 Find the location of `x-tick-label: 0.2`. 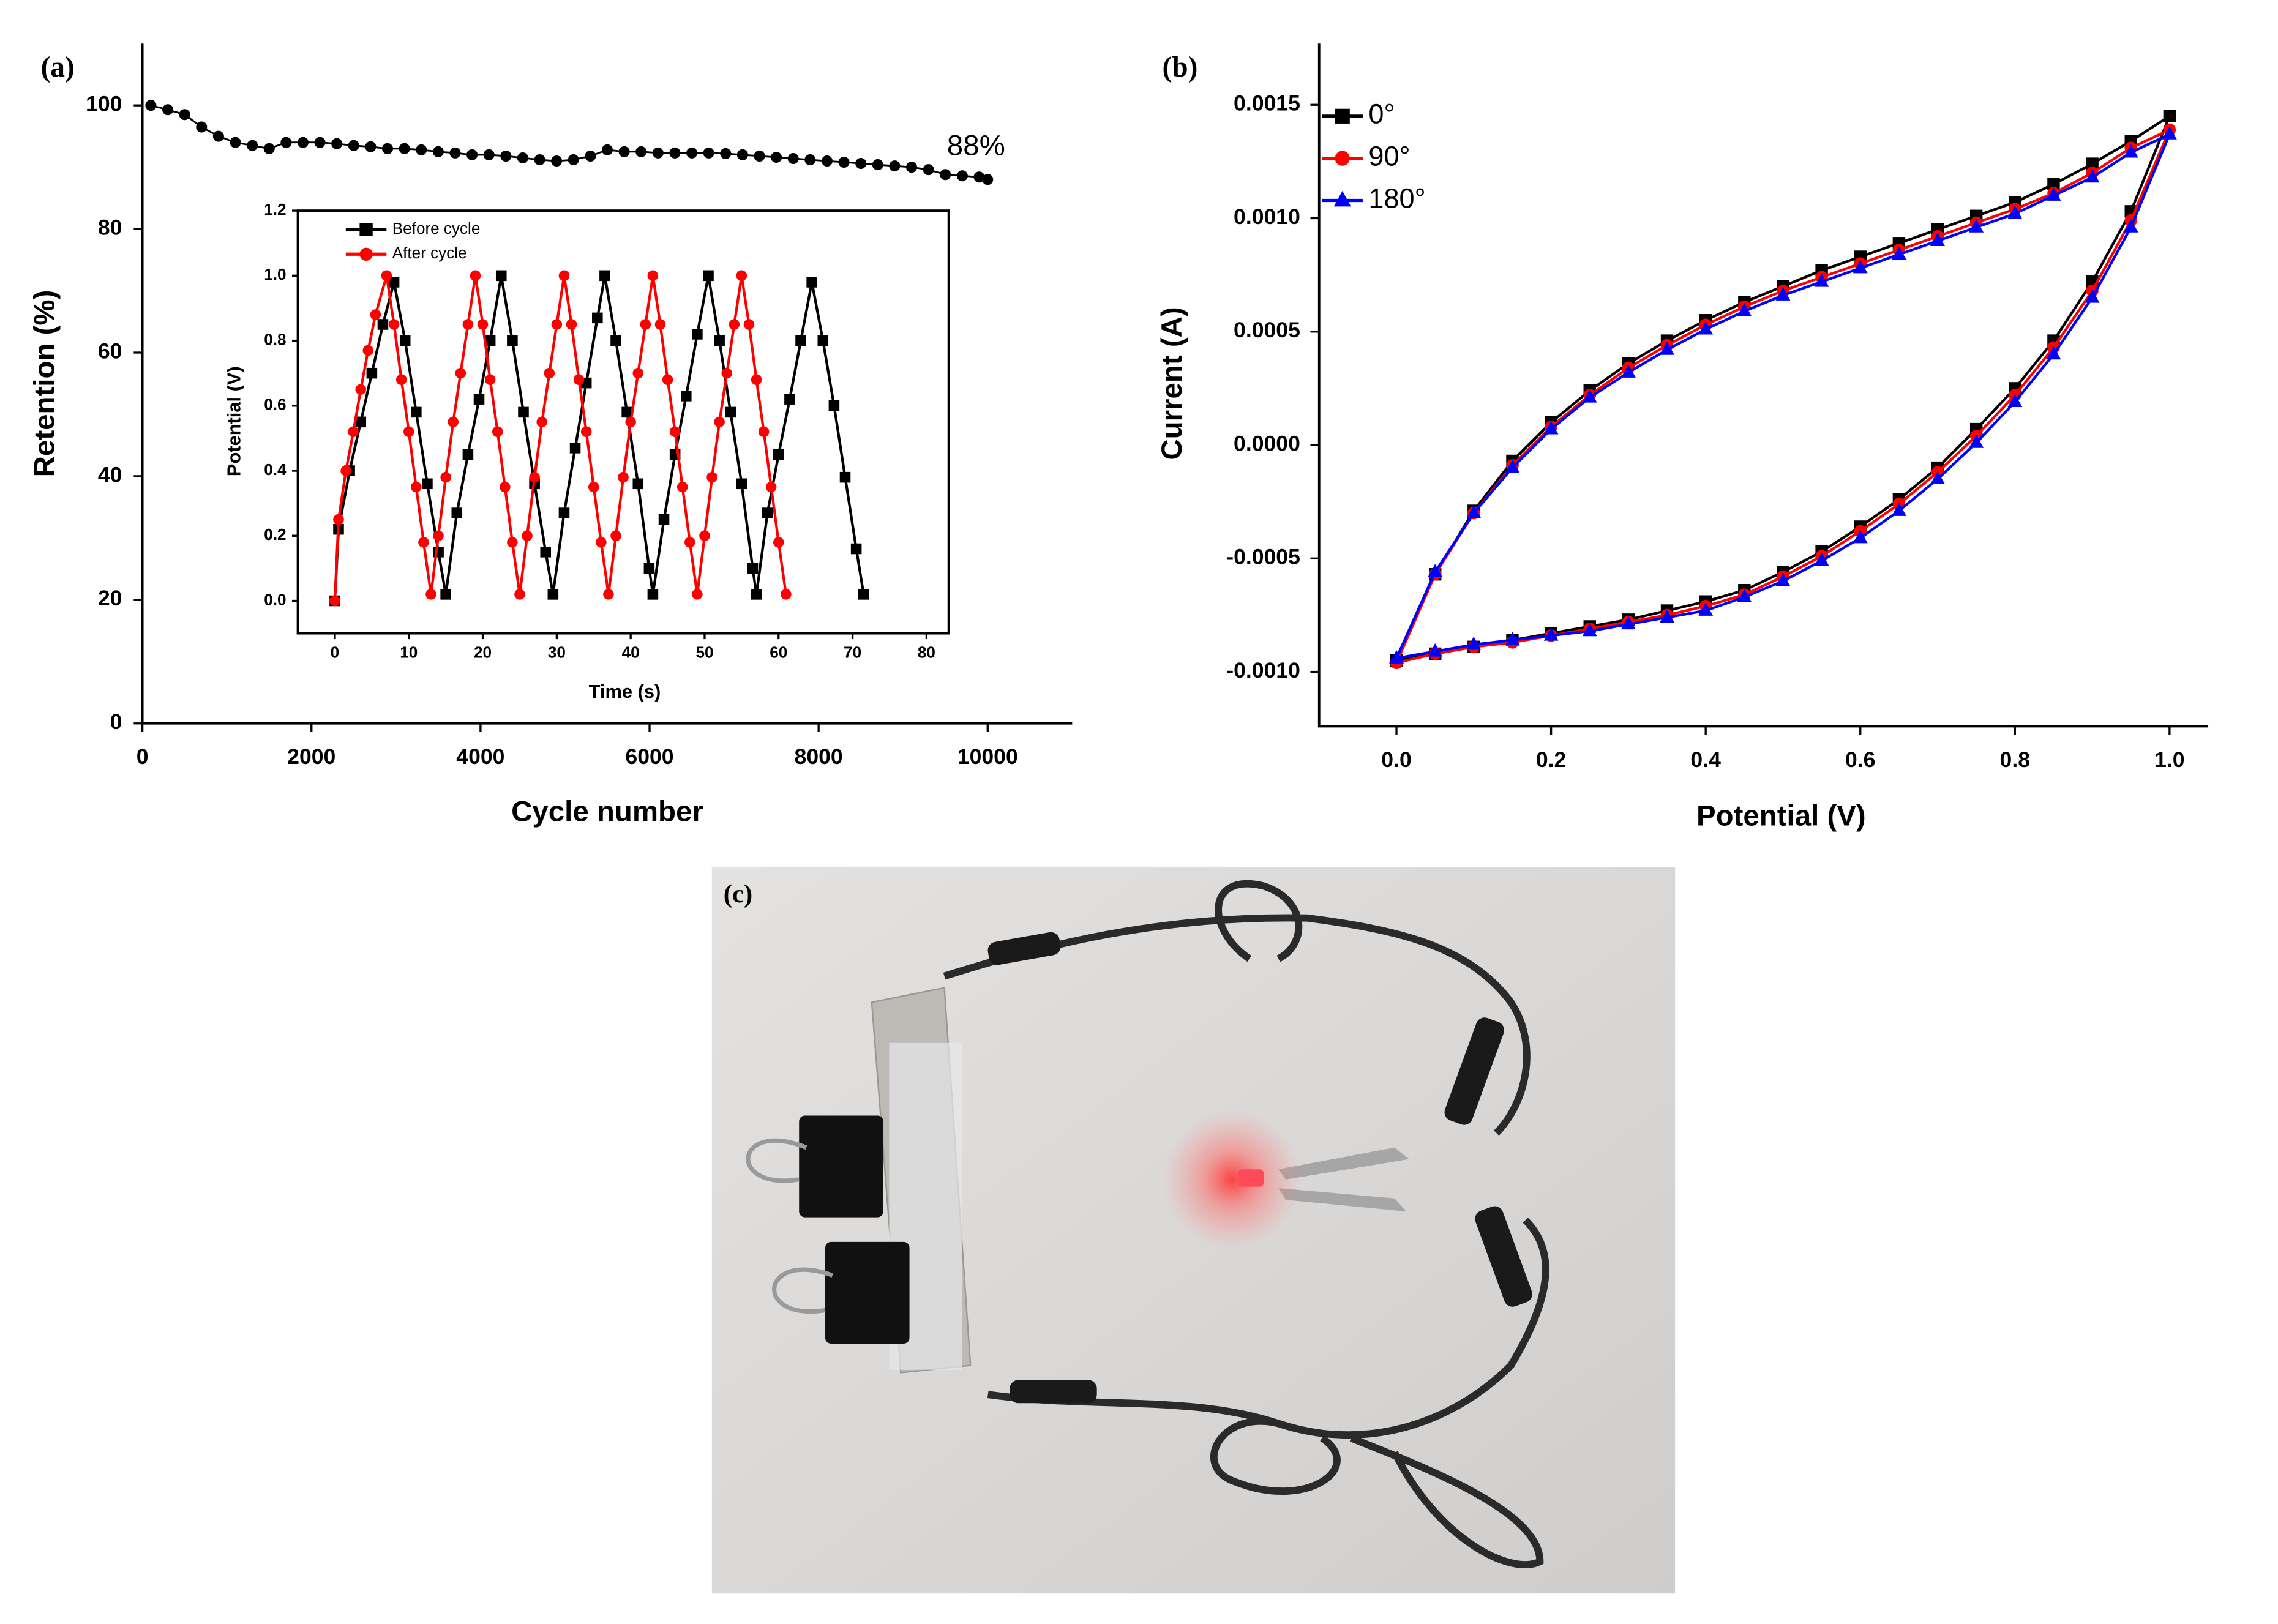

x-tick-label: 0.2 is located at coordinates (1551, 759).